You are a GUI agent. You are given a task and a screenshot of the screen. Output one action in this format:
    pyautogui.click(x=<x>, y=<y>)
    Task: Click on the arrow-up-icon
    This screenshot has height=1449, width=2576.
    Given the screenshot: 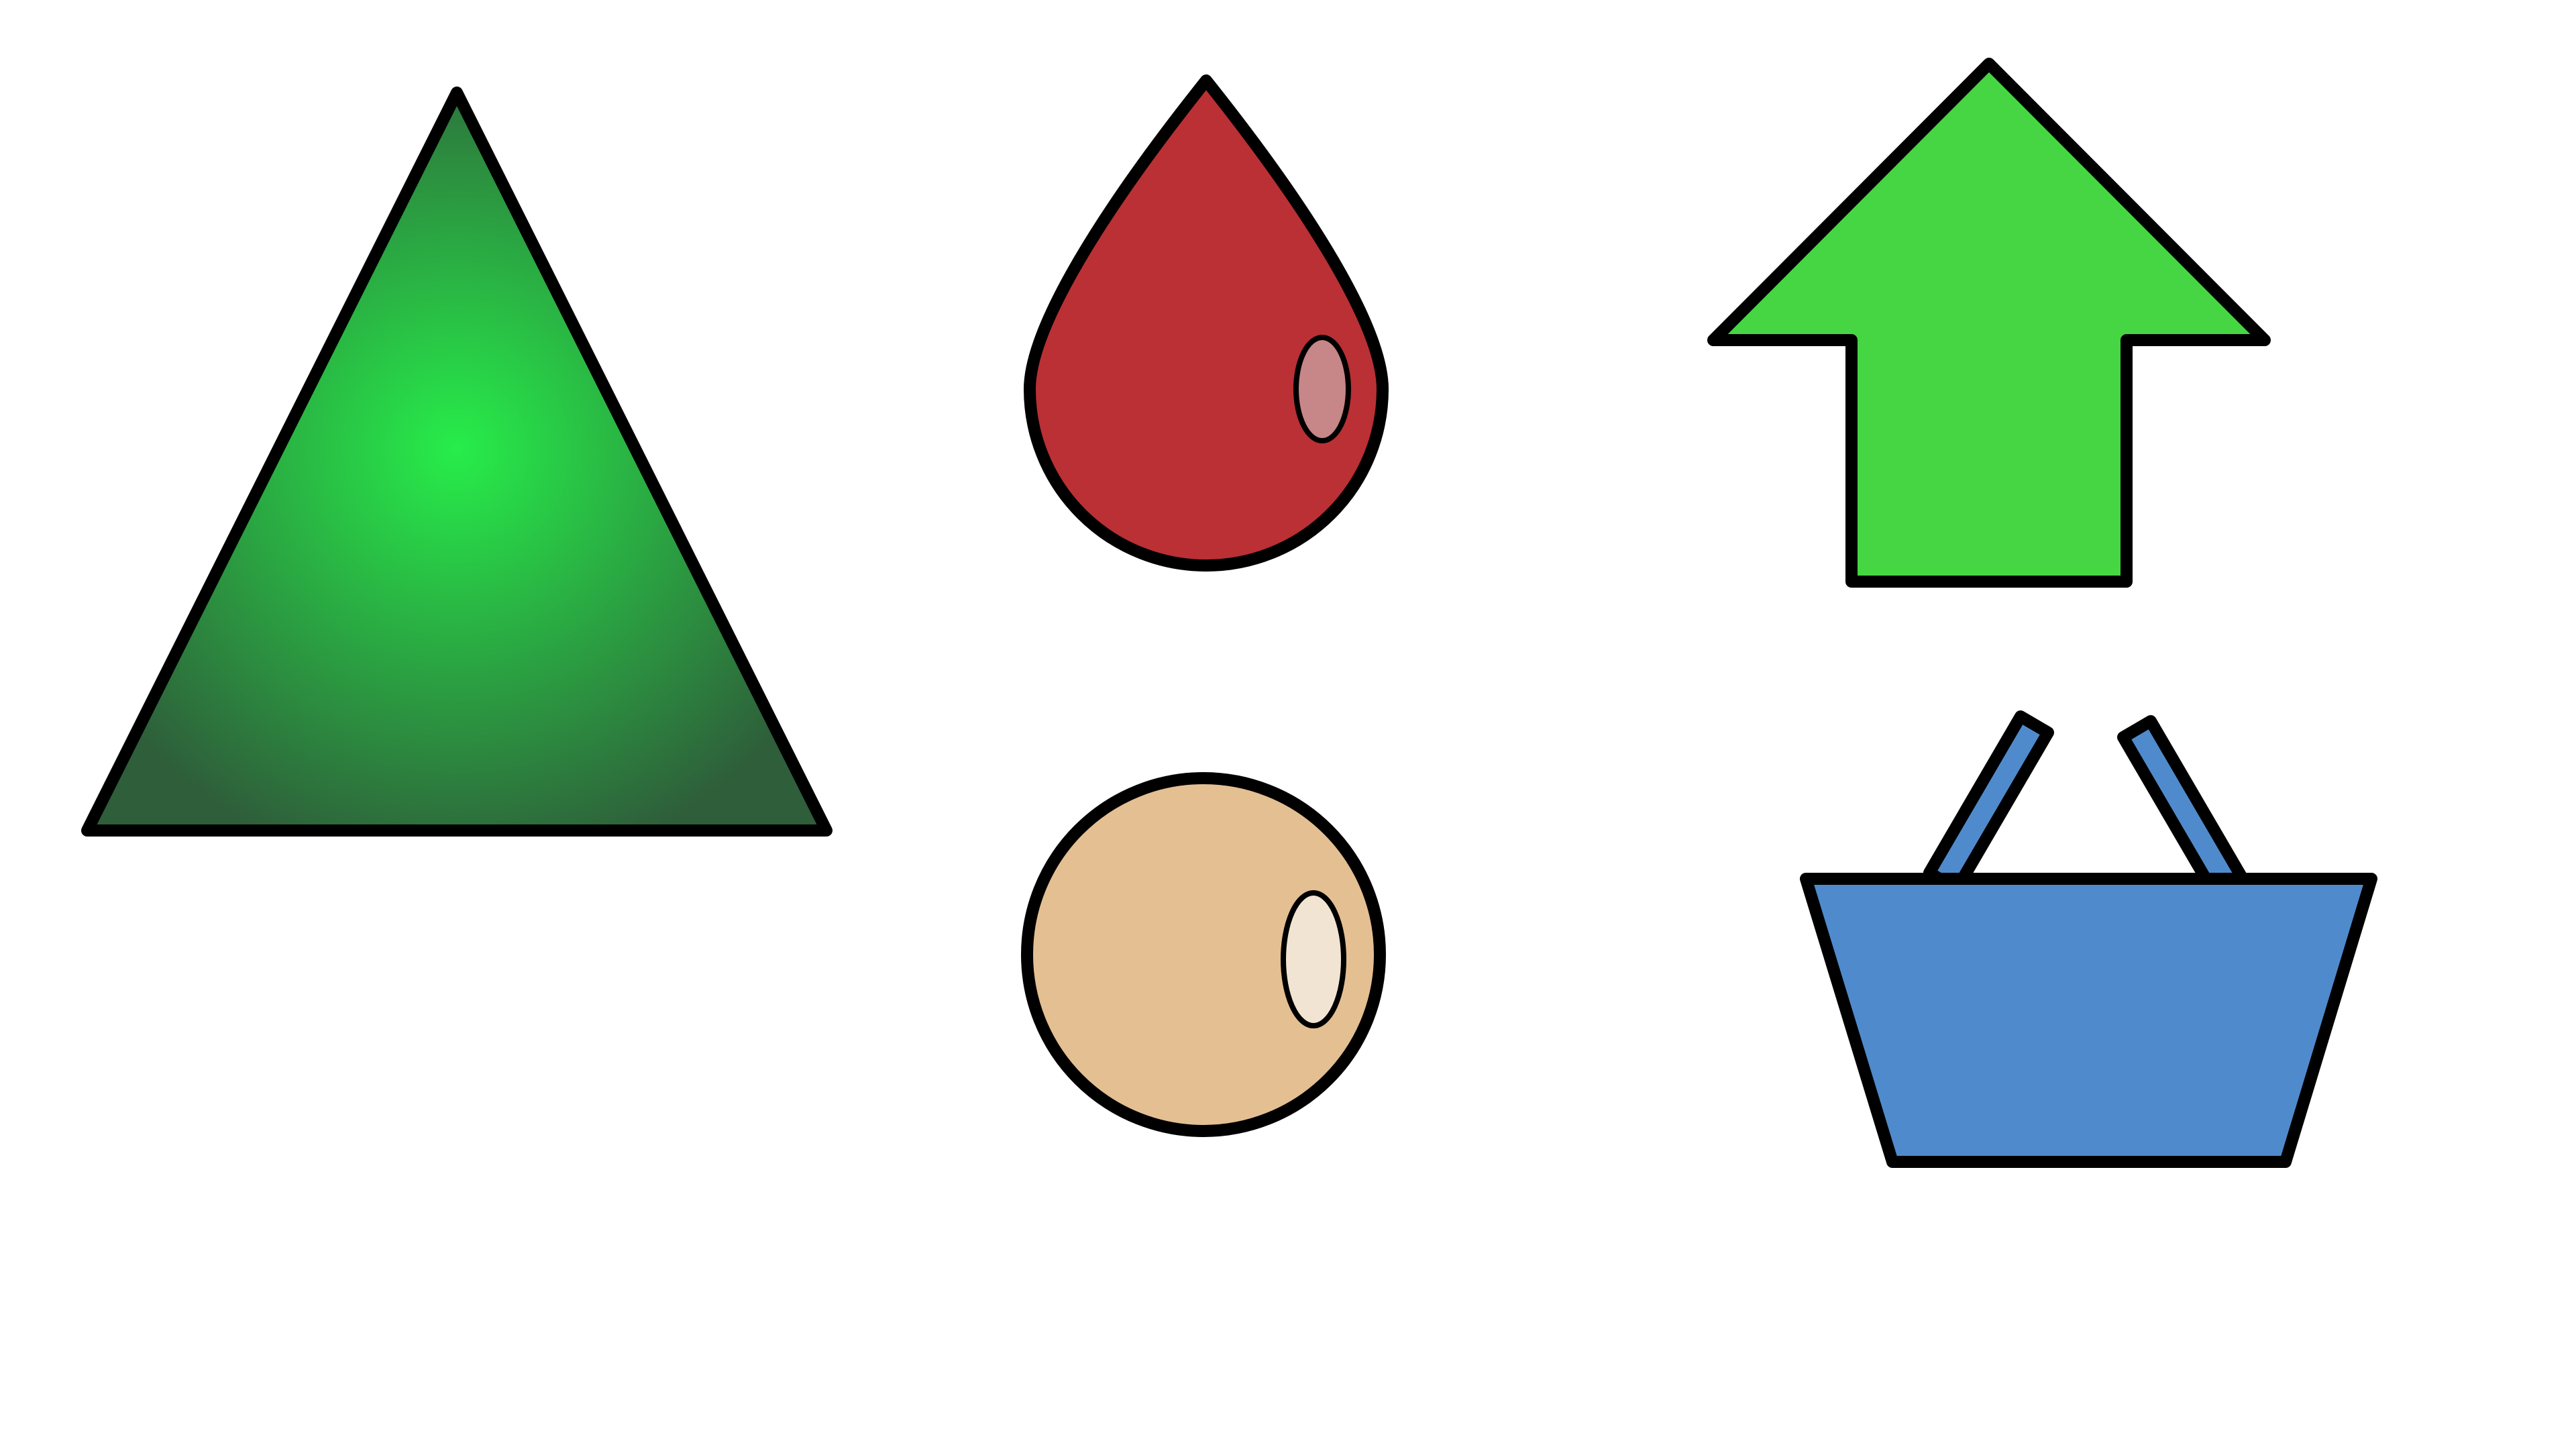 What is the action you would take?
    pyautogui.click(x=1989, y=323)
    